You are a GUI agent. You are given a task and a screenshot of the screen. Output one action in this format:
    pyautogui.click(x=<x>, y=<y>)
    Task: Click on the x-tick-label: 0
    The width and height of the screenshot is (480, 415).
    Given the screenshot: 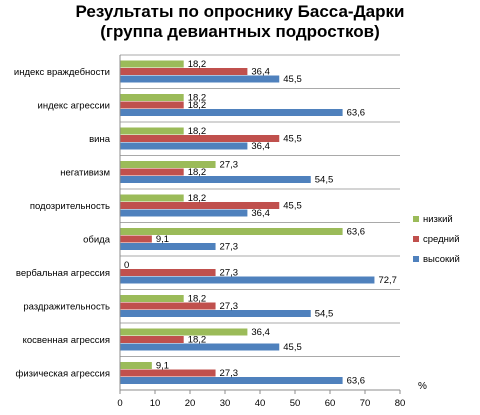 What is the action you would take?
    pyautogui.click(x=119, y=403)
    